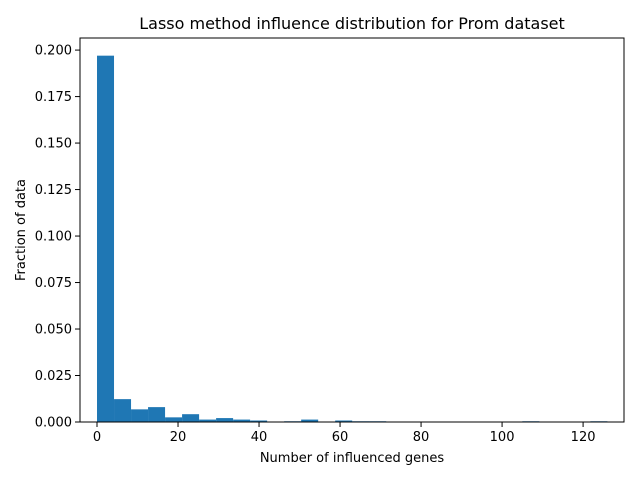 The width and height of the screenshot is (640, 480). I want to click on x-tick-label: 60, so click(340, 437).